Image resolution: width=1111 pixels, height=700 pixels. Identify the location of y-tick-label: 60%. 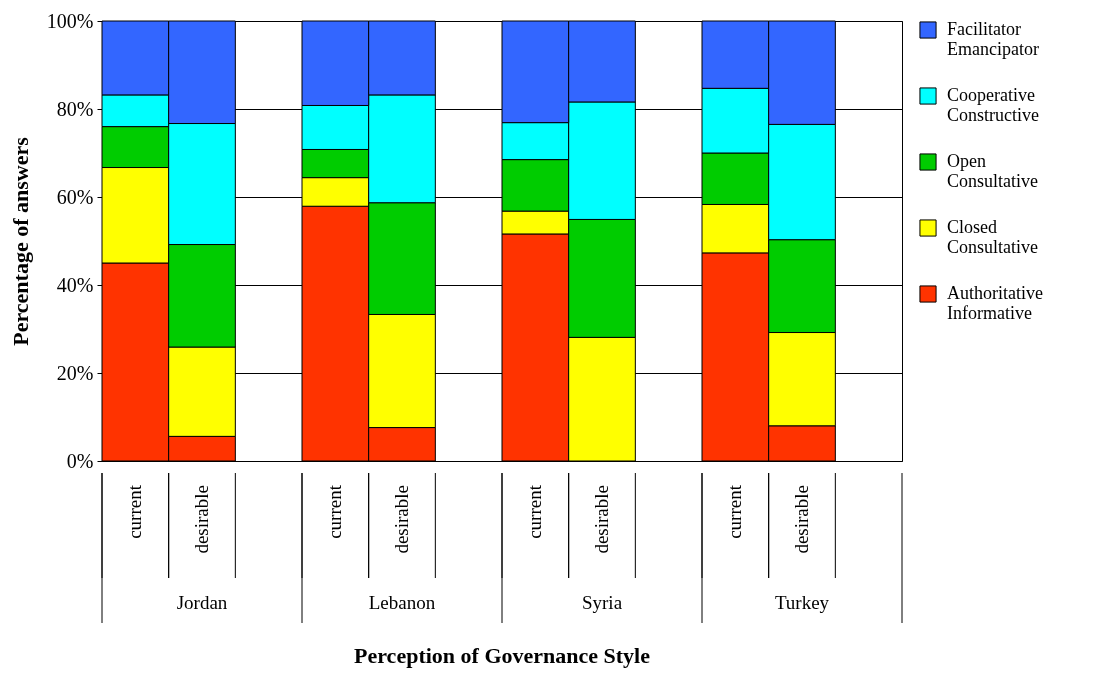
(75, 196).